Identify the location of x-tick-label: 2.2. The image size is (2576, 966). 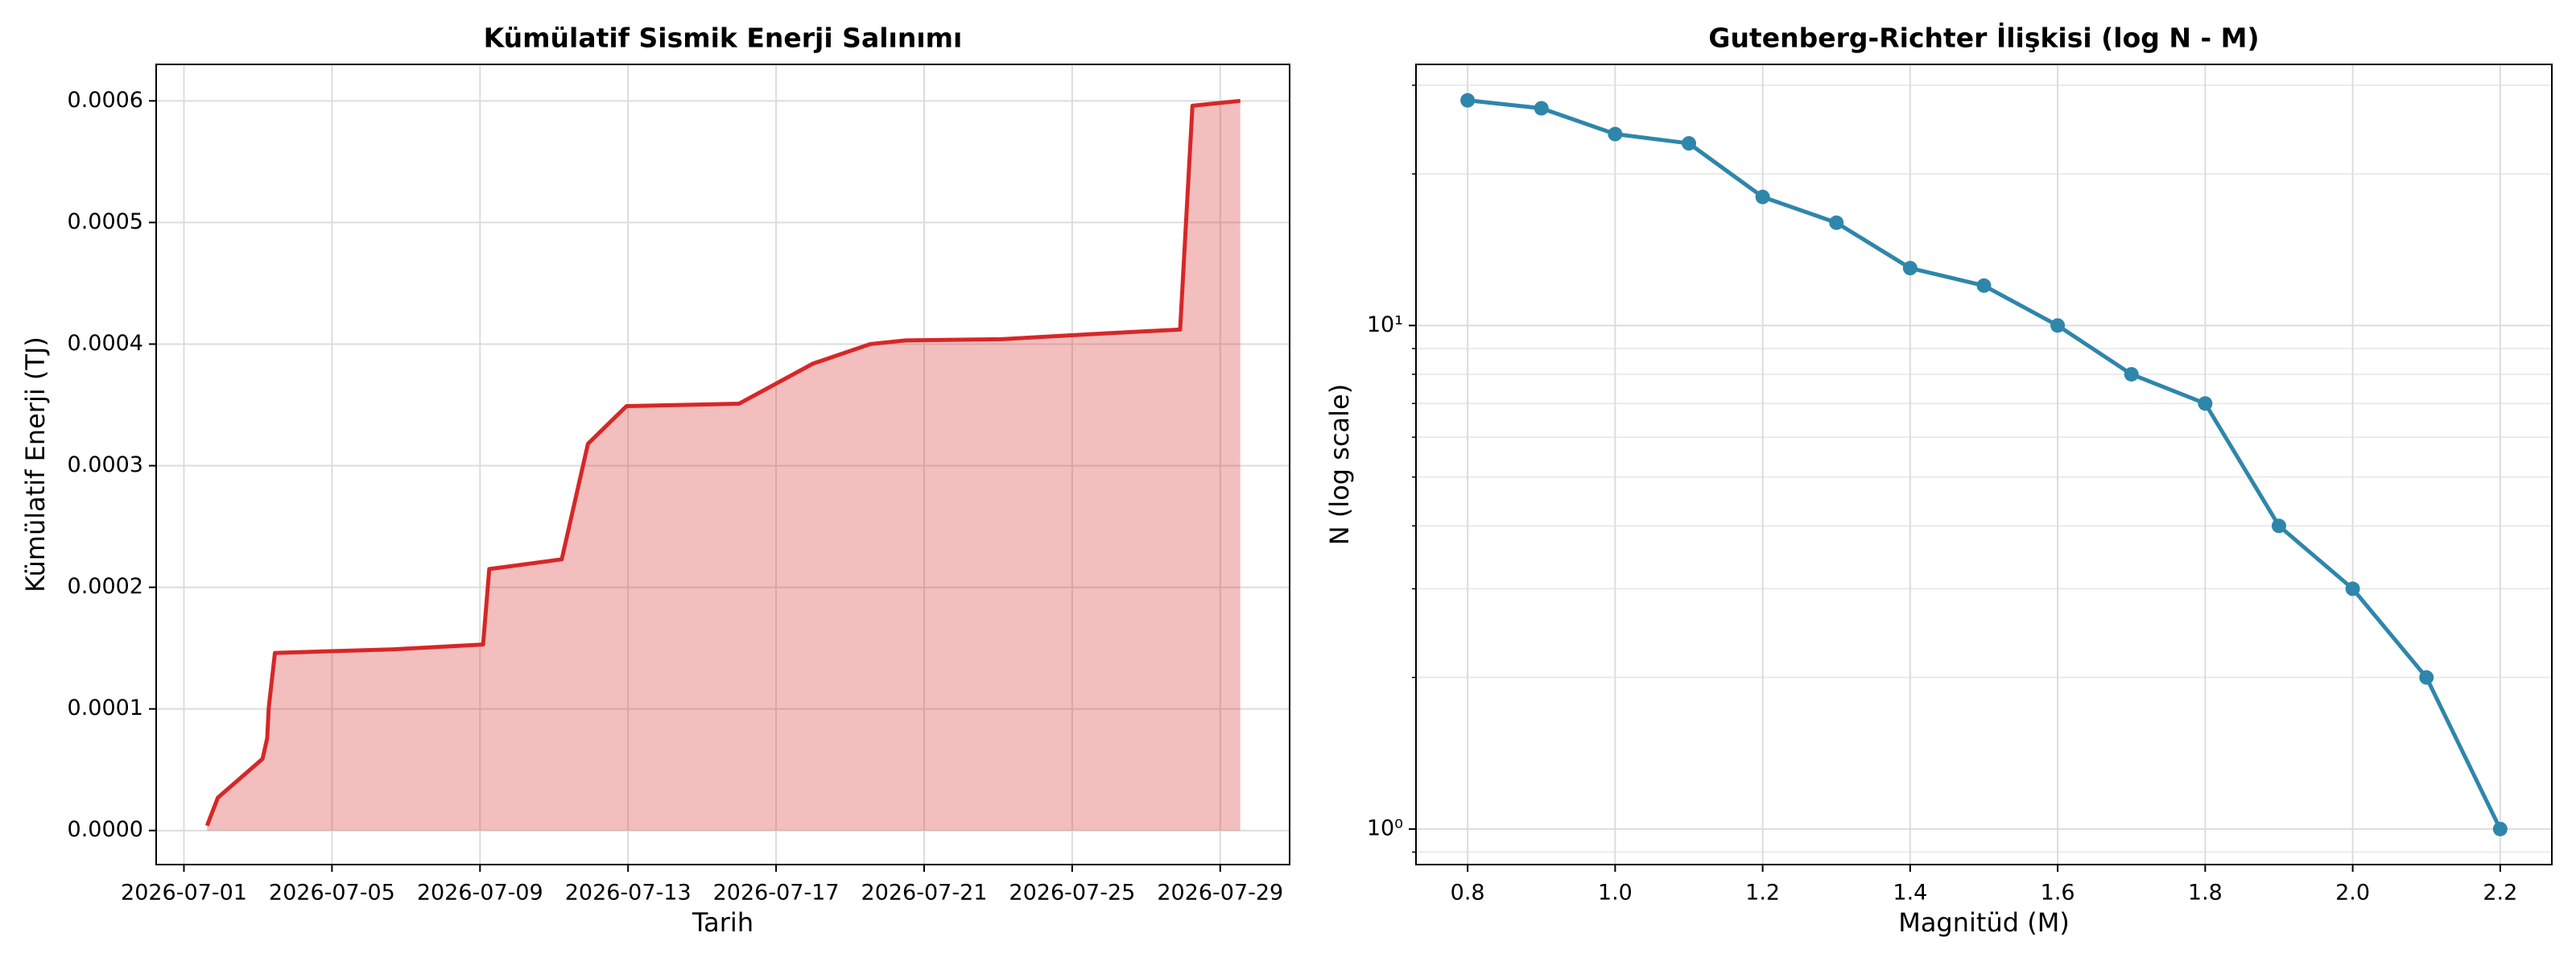
(2500, 893).